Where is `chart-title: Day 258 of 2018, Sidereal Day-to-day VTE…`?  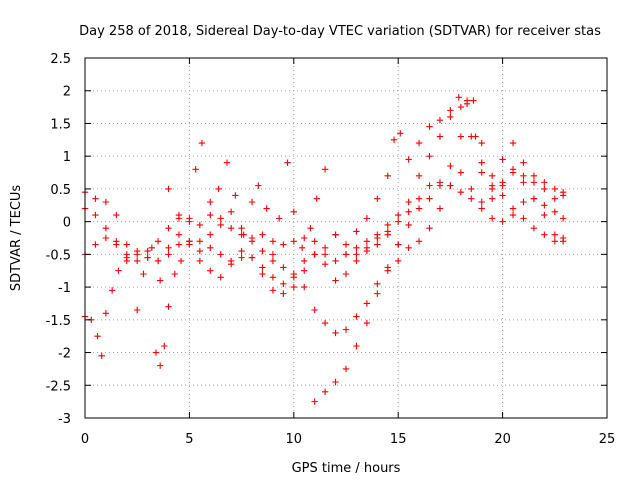 chart-title: Day 258 of 2018, Sidereal Day-to-day VTE… is located at coordinates (340, 31).